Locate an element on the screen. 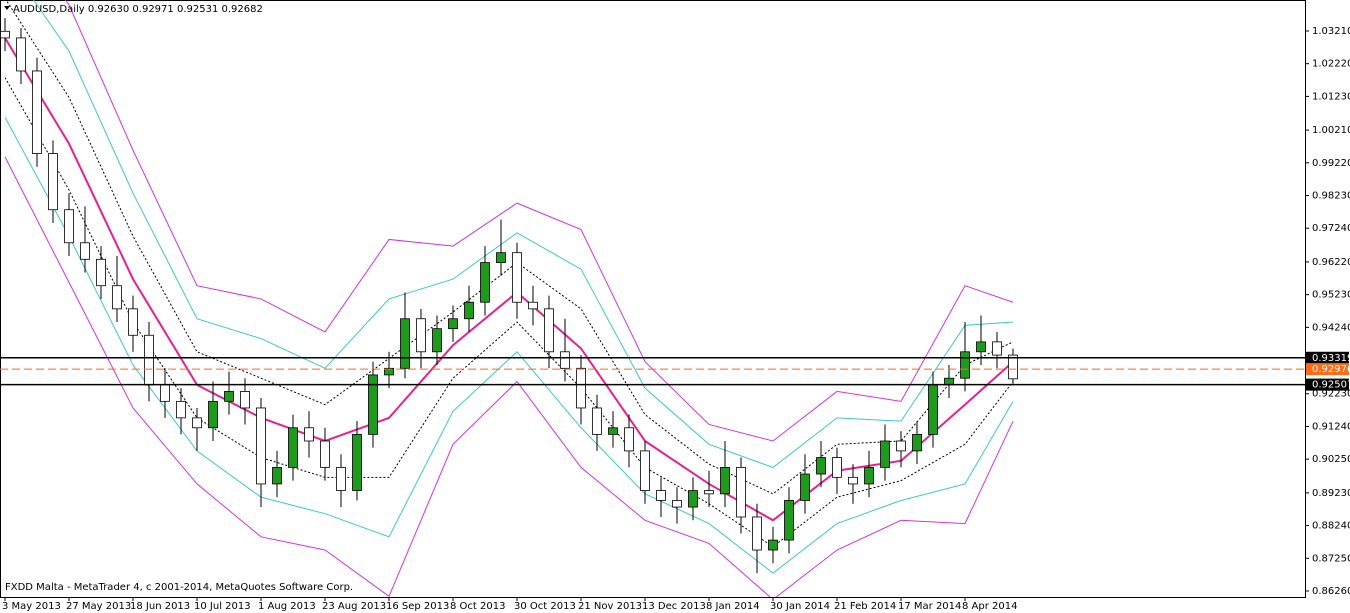 This screenshot has width=1350, height=613. y-tick-label: 0.90250 is located at coordinates (1331, 459).